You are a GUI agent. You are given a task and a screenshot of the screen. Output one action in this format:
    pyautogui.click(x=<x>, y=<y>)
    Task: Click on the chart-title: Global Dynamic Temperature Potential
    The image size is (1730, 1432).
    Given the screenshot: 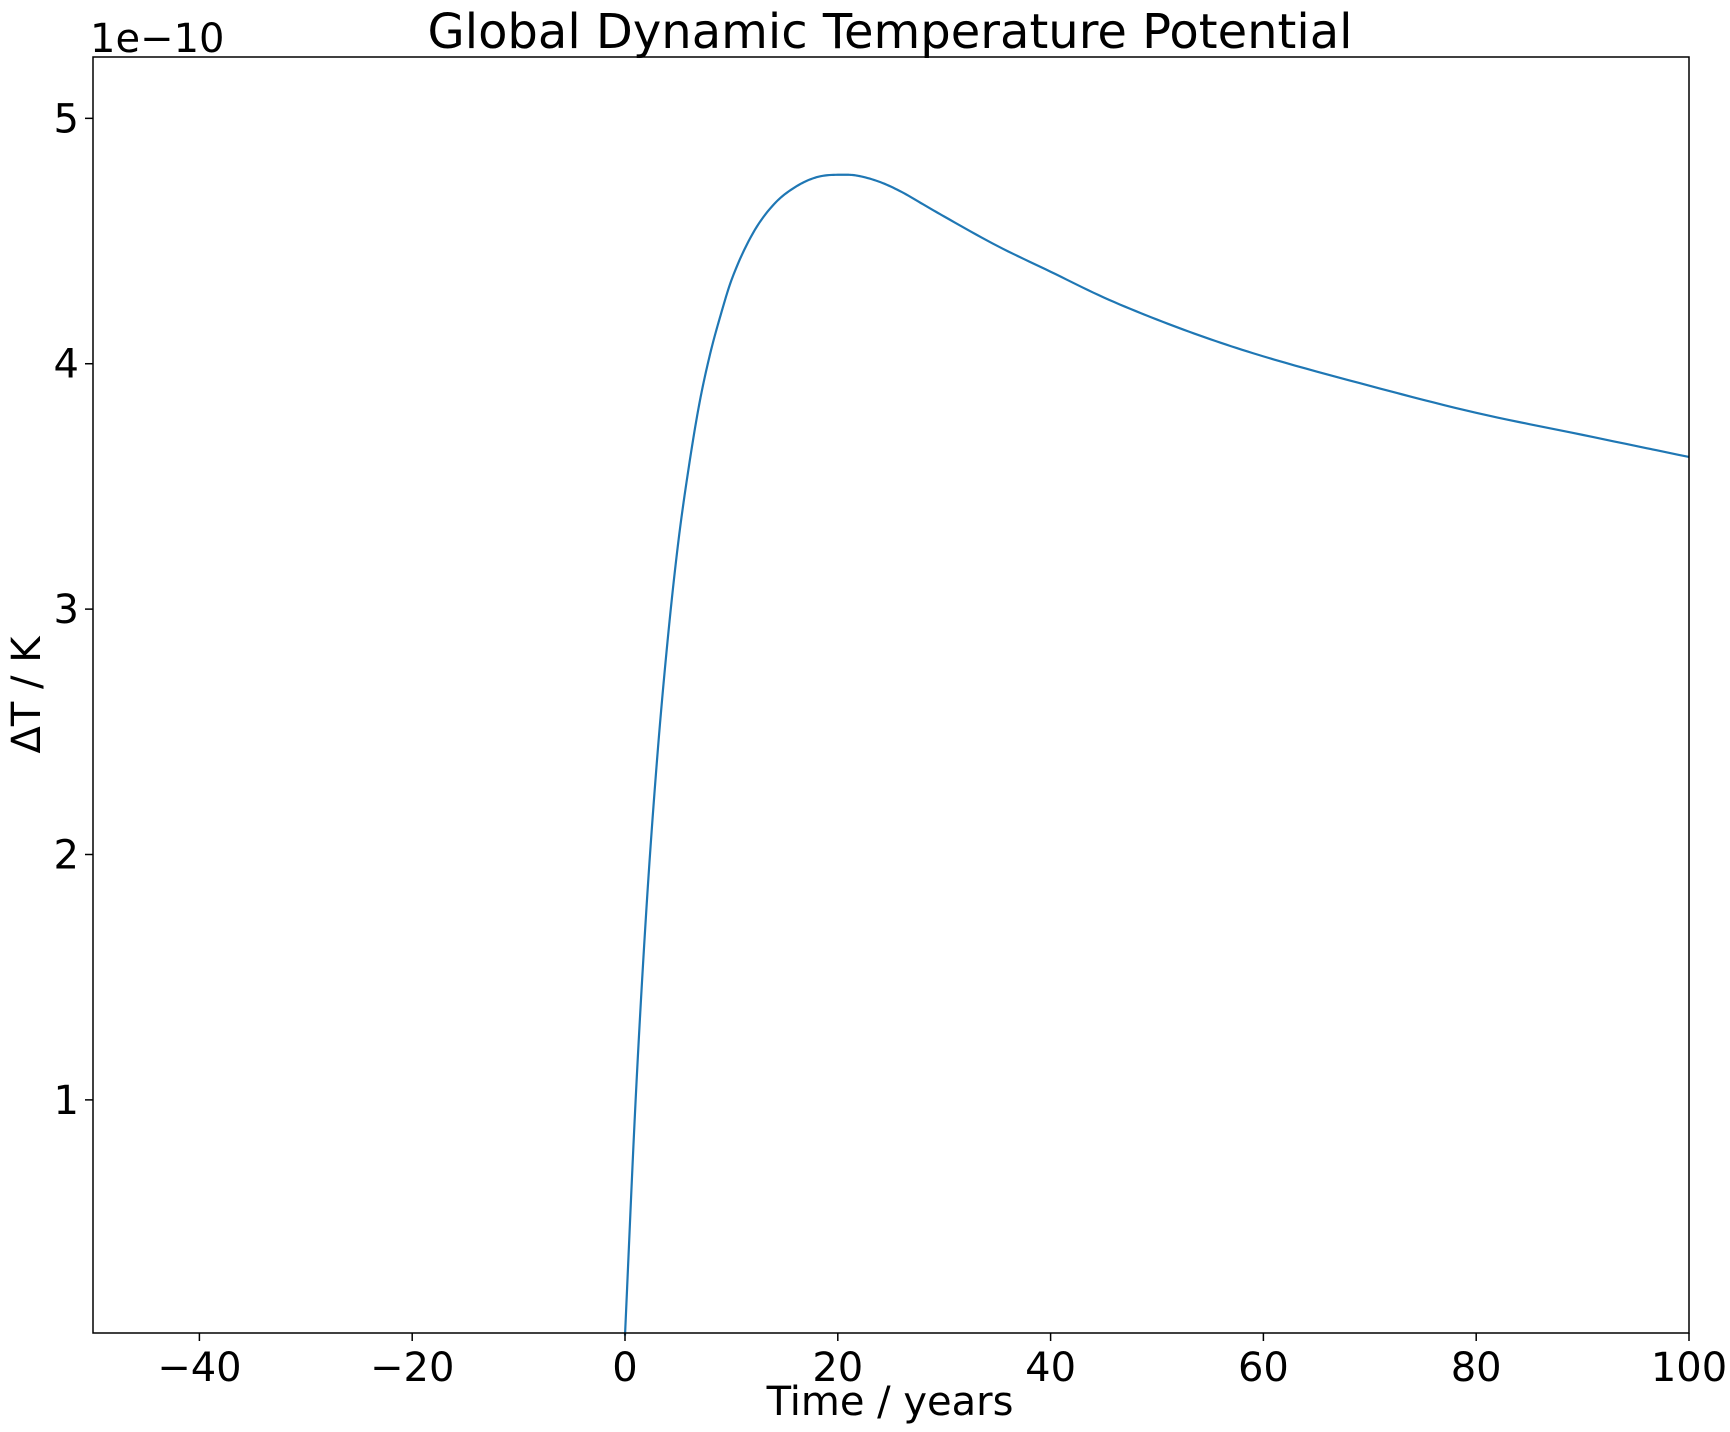 What is the action you would take?
    pyautogui.click(x=890, y=32)
    